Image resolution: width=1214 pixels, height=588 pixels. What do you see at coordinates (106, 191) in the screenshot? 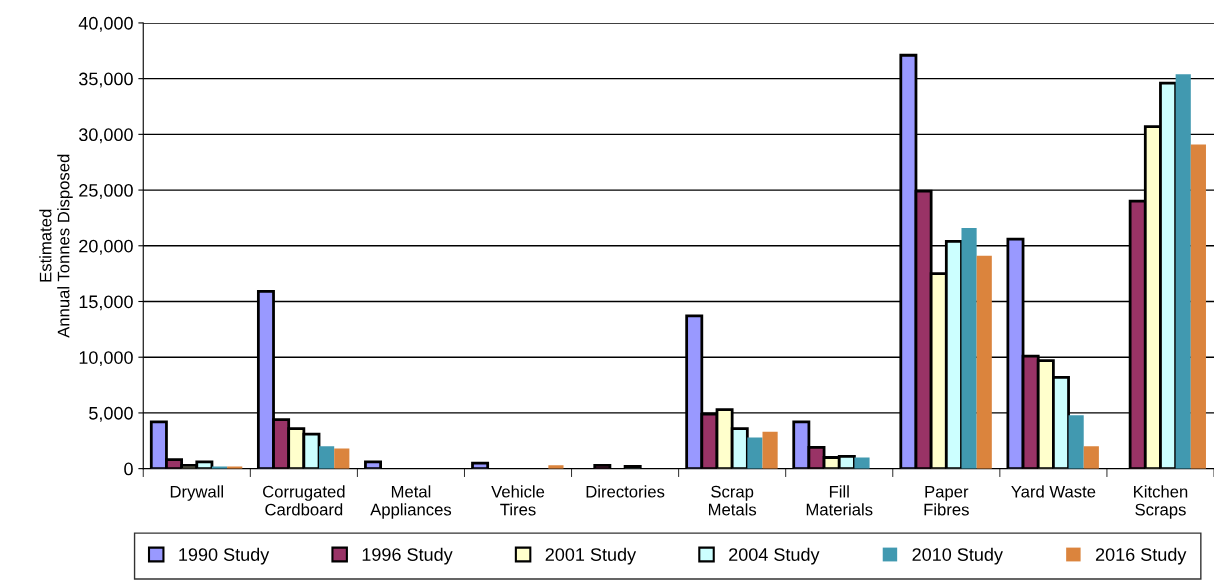
I see `y-tick-label: 25,000` at bounding box center [106, 191].